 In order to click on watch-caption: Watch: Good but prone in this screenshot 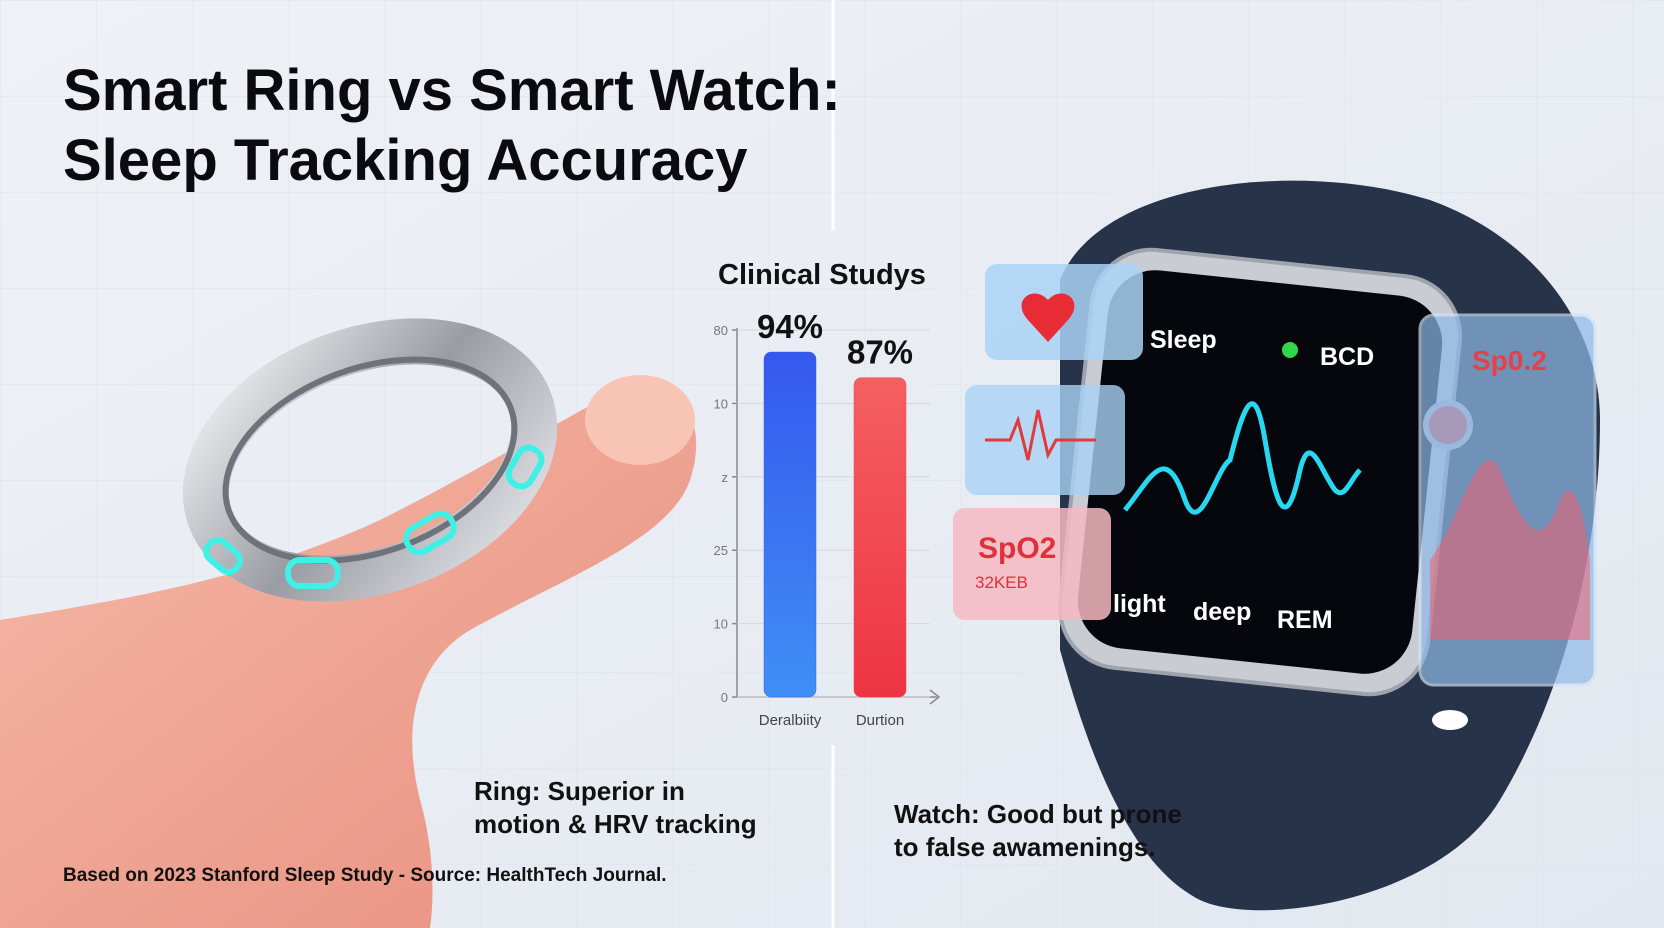, I will do `click(1038, 814)`.